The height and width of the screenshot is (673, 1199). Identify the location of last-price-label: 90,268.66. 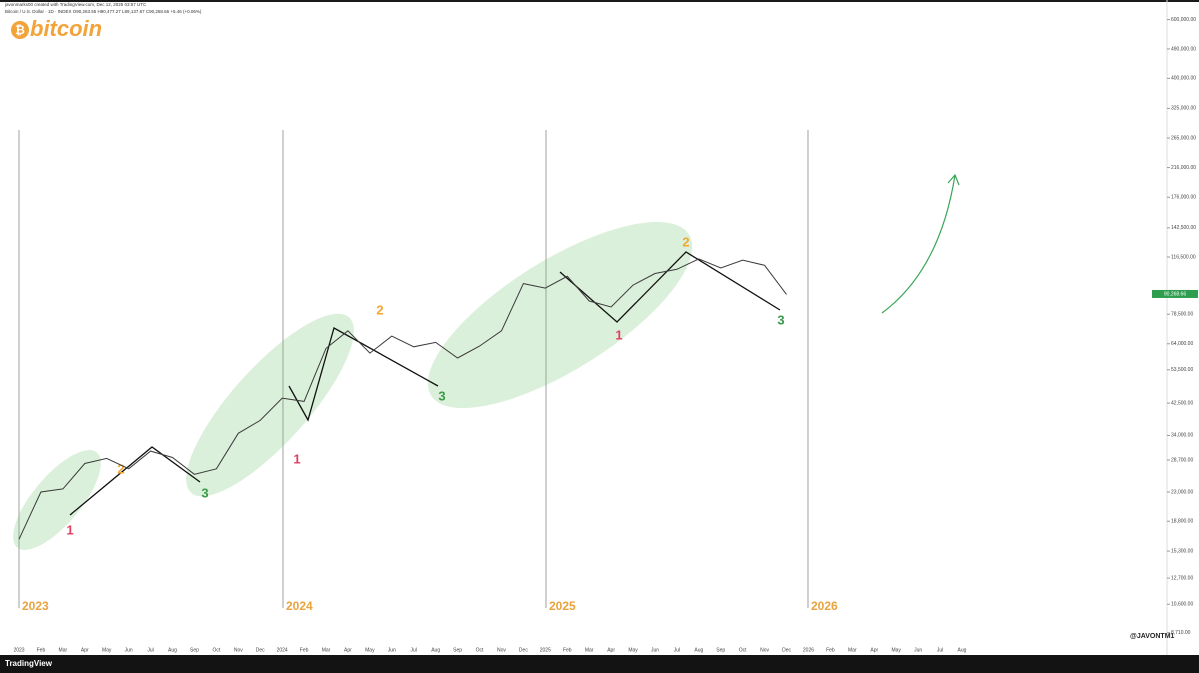
(1175, 294).